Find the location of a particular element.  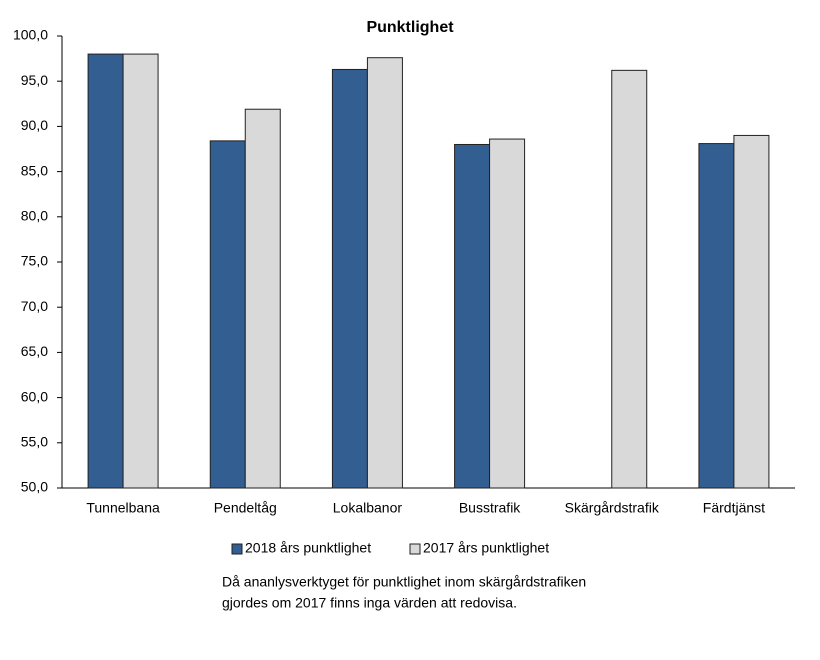

x-tick-label: Färdtjänst is located at coordinates (734, 508).